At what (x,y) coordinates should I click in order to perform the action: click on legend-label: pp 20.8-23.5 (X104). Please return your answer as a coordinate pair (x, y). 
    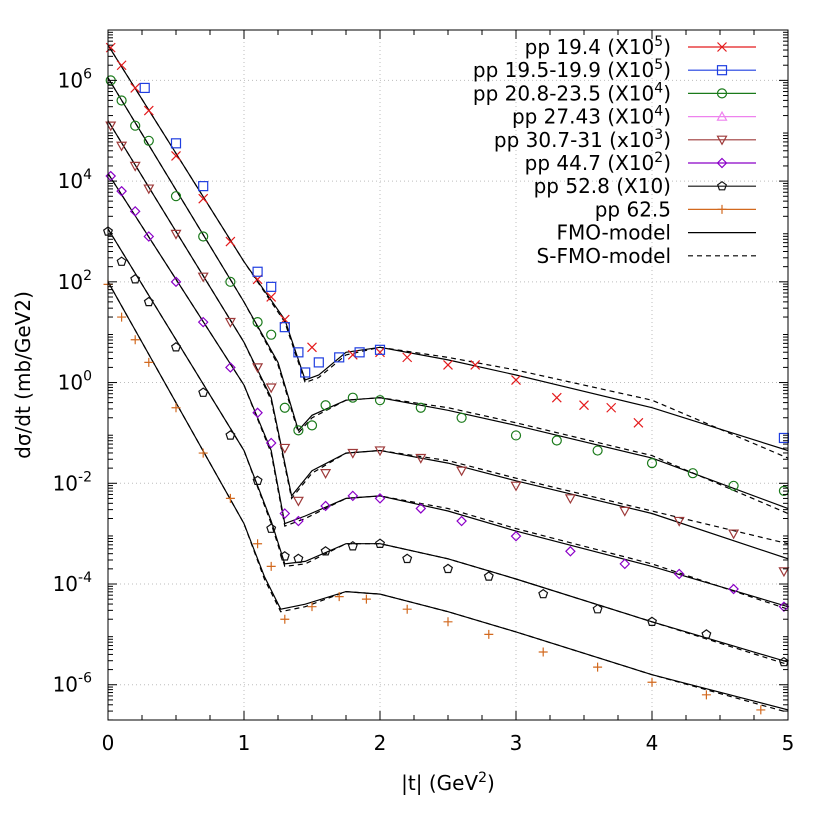
    Looking at the image, I should click on (572, 92).